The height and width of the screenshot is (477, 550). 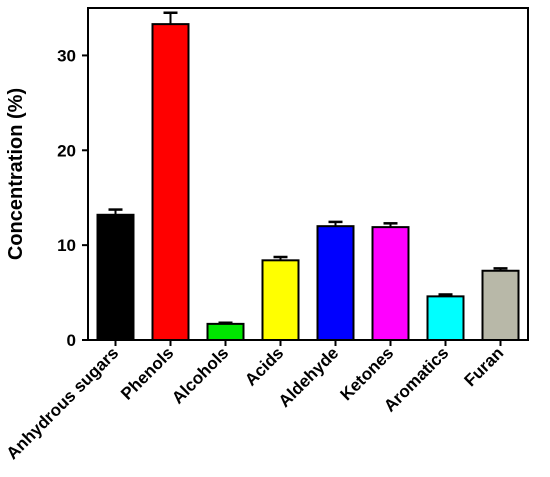 What do you see at coordinates (63, 403) in the screenshot?
I see `x-tick-label: Anhydrous sugars` at bounding box center [63, 403].